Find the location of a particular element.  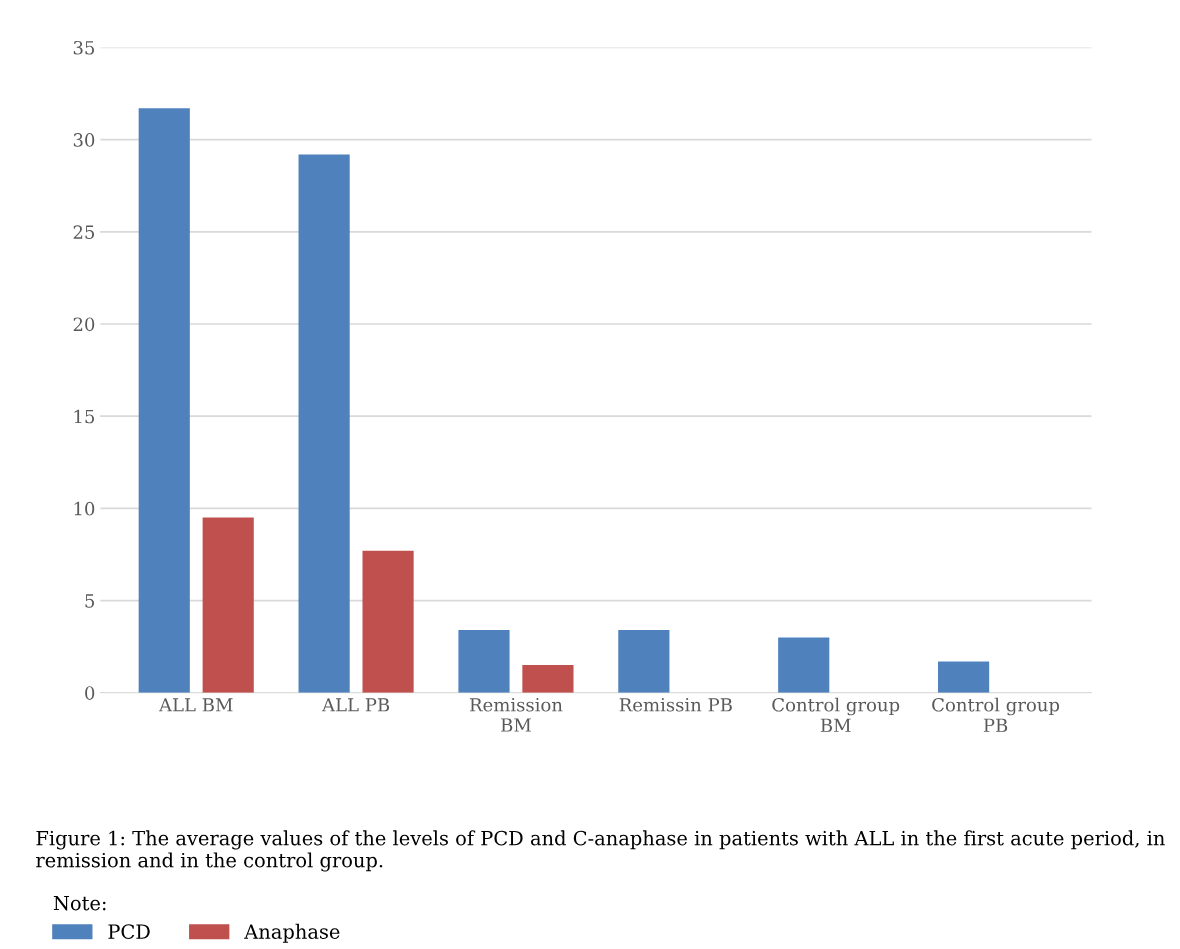

legend-title: Note: is located at coordinates (79, 903).